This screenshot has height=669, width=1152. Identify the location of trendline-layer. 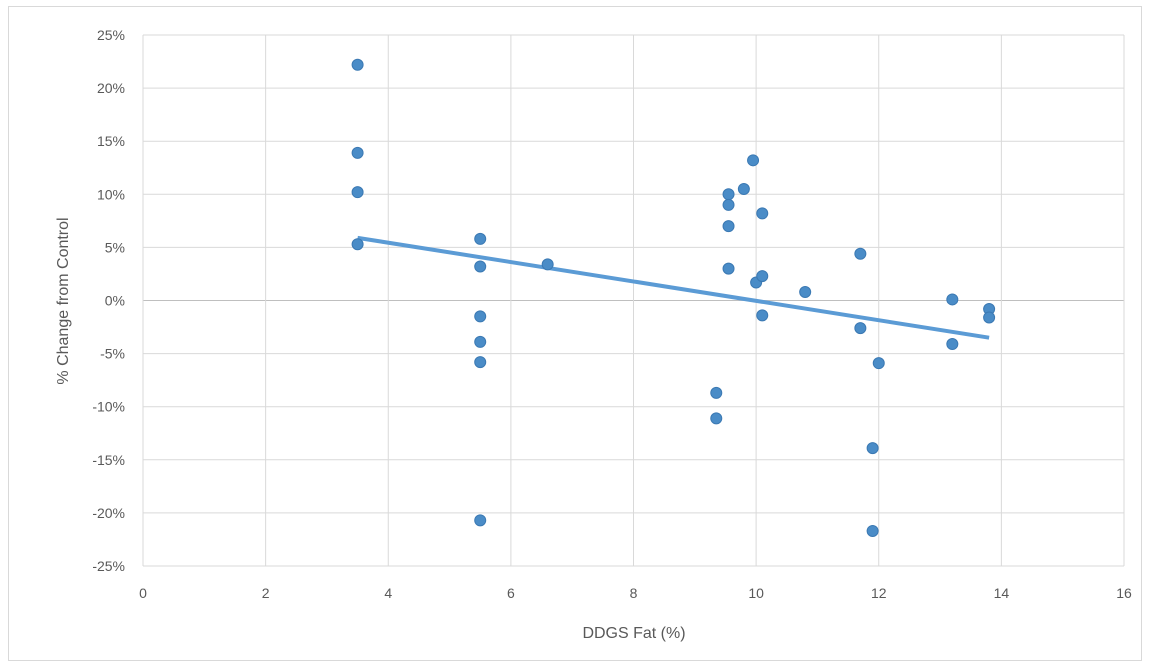
(673, 287).